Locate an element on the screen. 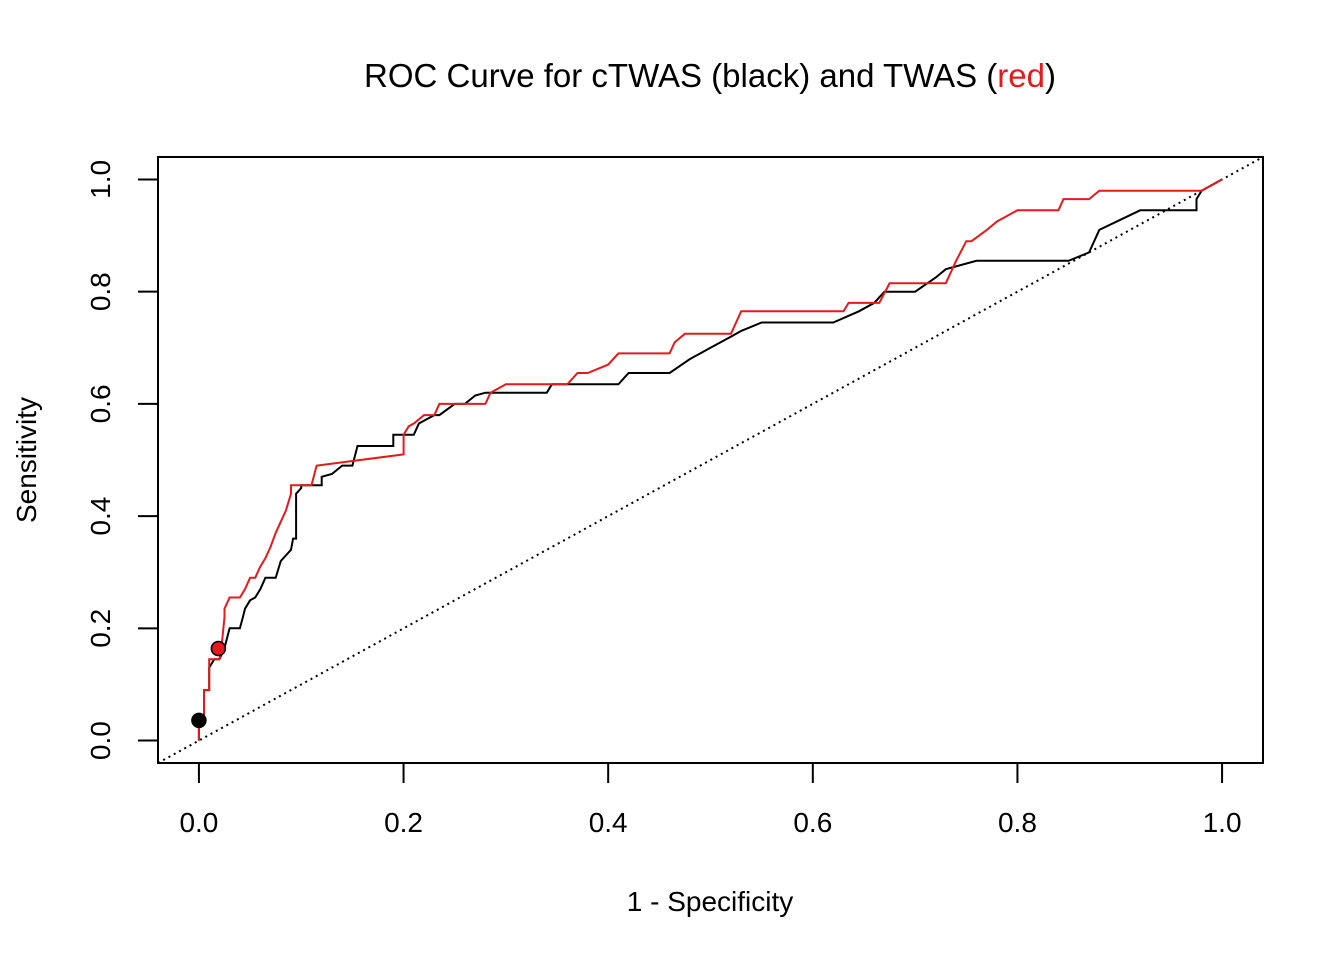  y-tick-label-4: 0.8 is located at coordinates (100, 291).